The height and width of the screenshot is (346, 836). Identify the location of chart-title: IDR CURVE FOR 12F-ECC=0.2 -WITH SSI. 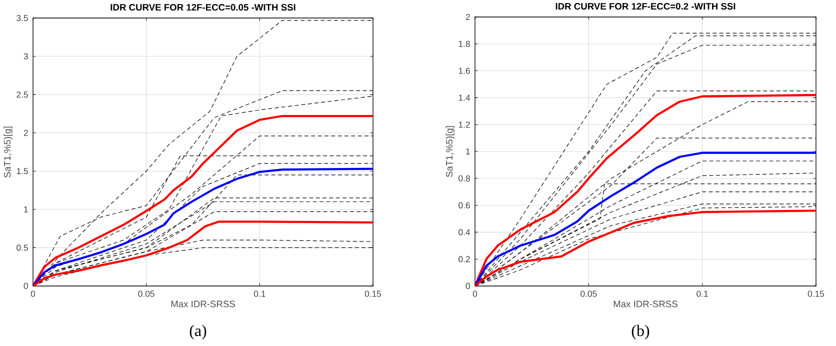
(646, 6).